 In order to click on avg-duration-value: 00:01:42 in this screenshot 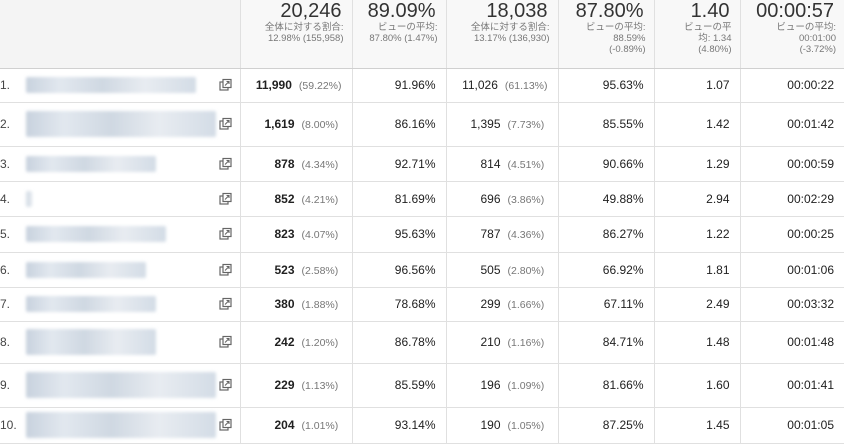, I will do `click(810, 124)`.